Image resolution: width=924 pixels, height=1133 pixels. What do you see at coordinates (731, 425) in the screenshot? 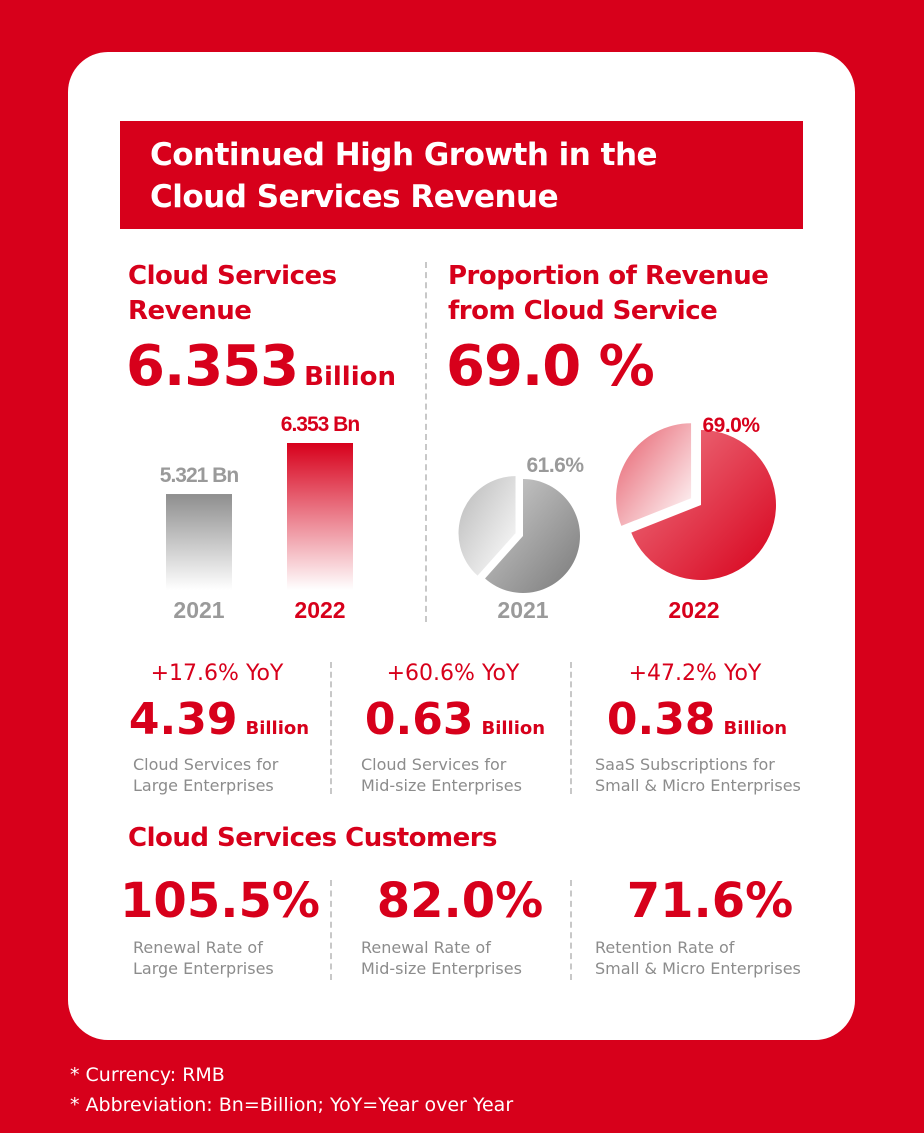
I see `pie-data-label: 69.0%` at bounding box center [731, 425].